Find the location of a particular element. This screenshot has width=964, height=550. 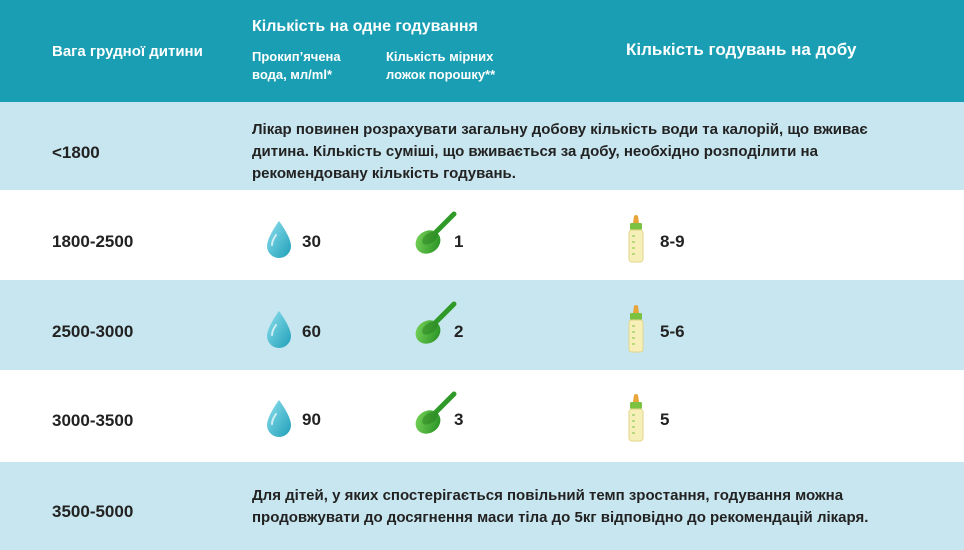

weight-column-header: Вага грудної дитини is located at coordinates (127, 51).